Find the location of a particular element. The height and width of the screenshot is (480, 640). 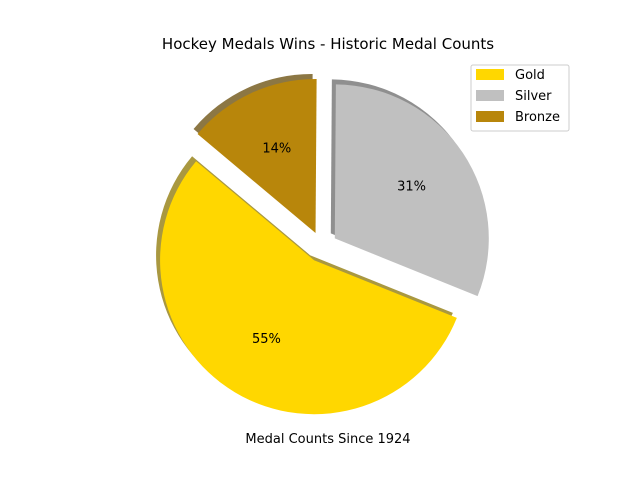

percent-label-silver: 31% is located at coordinates (411, 187).